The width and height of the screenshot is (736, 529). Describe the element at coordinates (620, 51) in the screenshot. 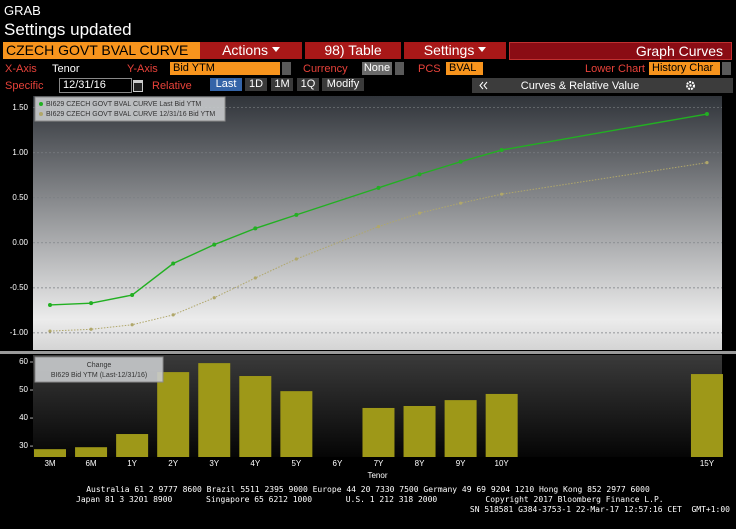

I see `graph-curves-button: Graph Curves` at that location.